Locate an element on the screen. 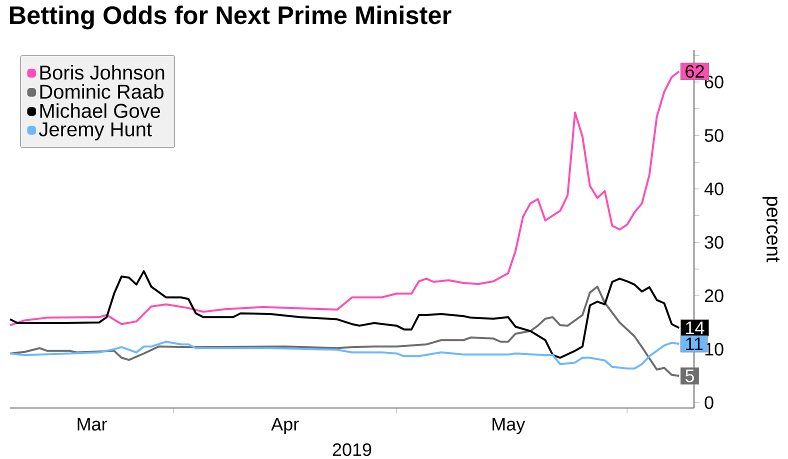  data-label: 11 is located at coordinates (694, 344).